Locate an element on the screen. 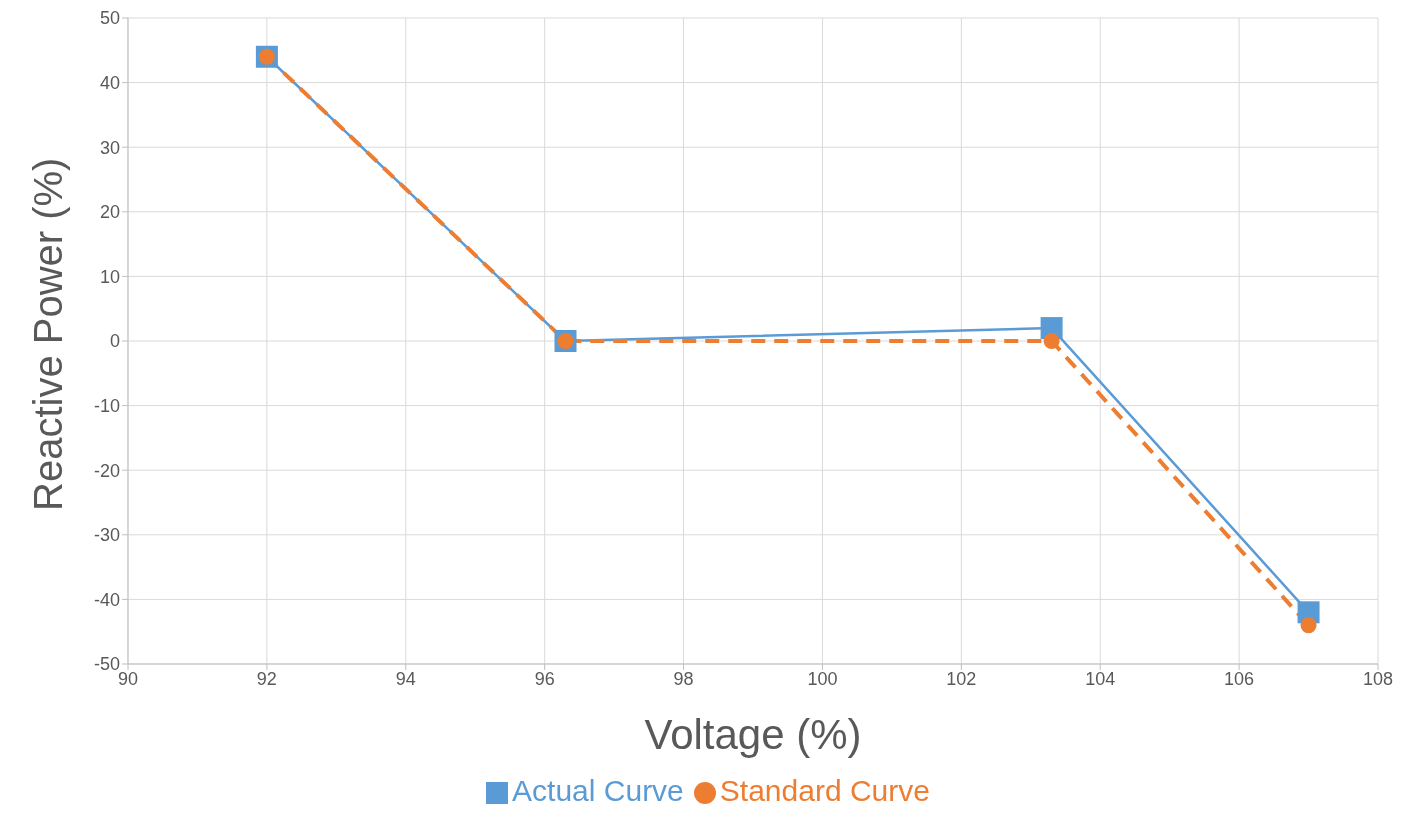 The image size is (1423, 825). y-tick-label: -20 is located at coordinates (106, 470).